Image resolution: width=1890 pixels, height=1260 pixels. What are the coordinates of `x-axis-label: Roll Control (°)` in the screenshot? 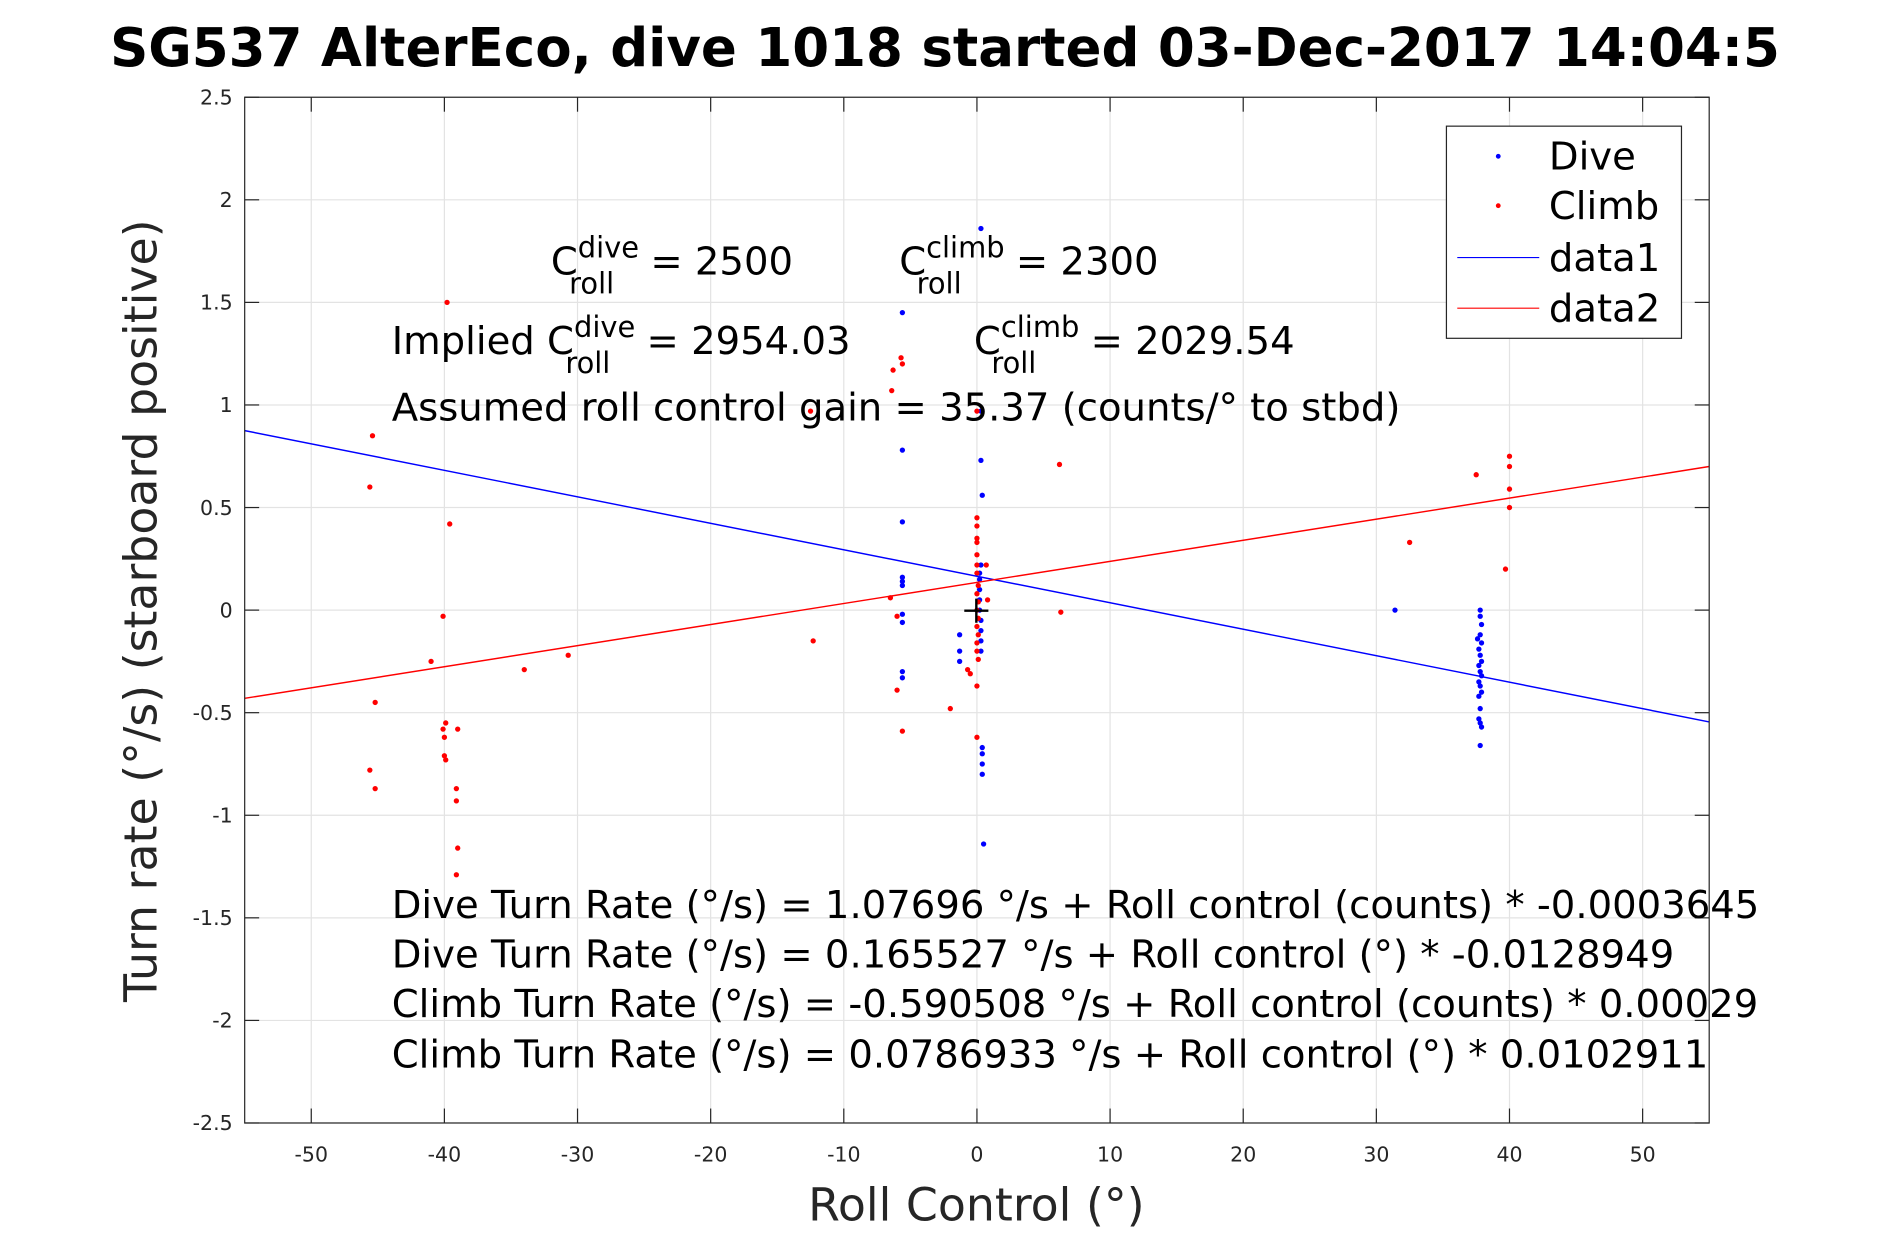 It's located at (976, 1205).